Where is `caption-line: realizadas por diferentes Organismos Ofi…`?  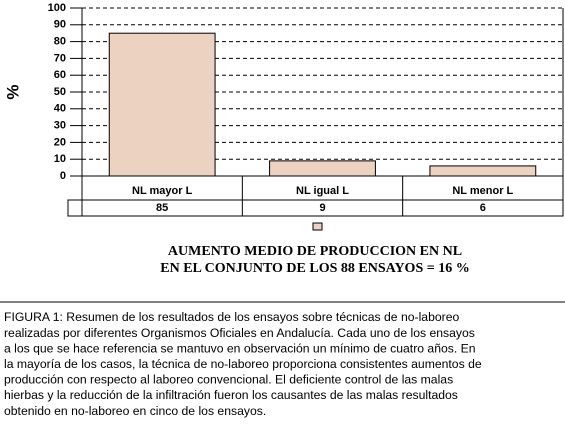
caption-line: realizadas por diferentes Organismos Ofi… is located at coordinates (239, 333).